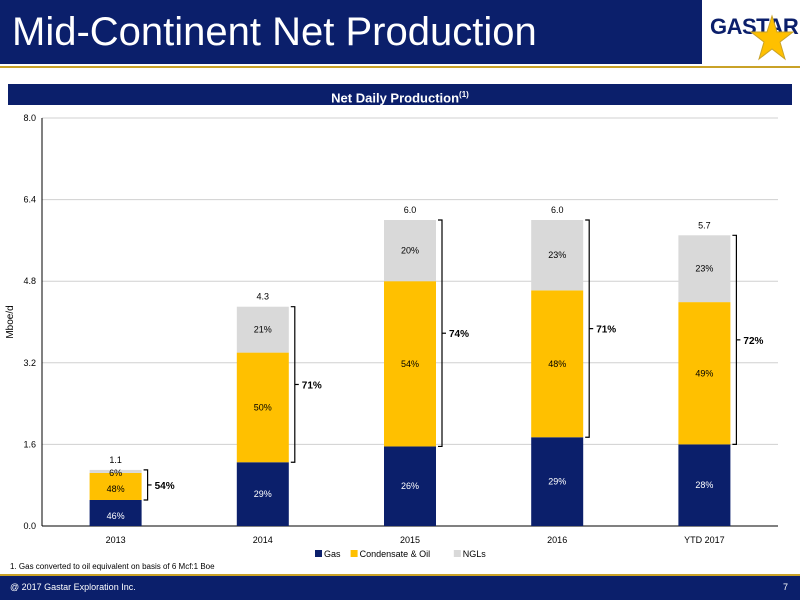 Image resolution: width=800 pixels, height=600 pixels. What do you see at coordinates (29, 200) in the screenshot?
I see `y-tick-label: 6.4` at bounding box center [29, 200].